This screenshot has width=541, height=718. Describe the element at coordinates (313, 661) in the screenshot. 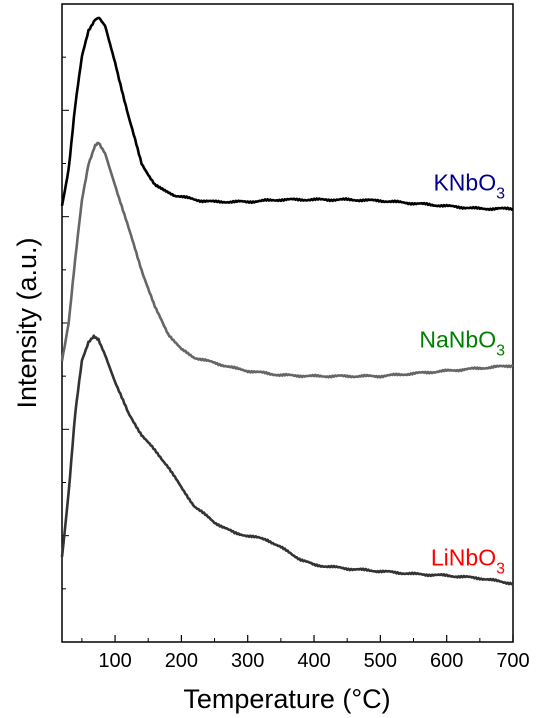

I see `x-tick-label: 400` at that location.